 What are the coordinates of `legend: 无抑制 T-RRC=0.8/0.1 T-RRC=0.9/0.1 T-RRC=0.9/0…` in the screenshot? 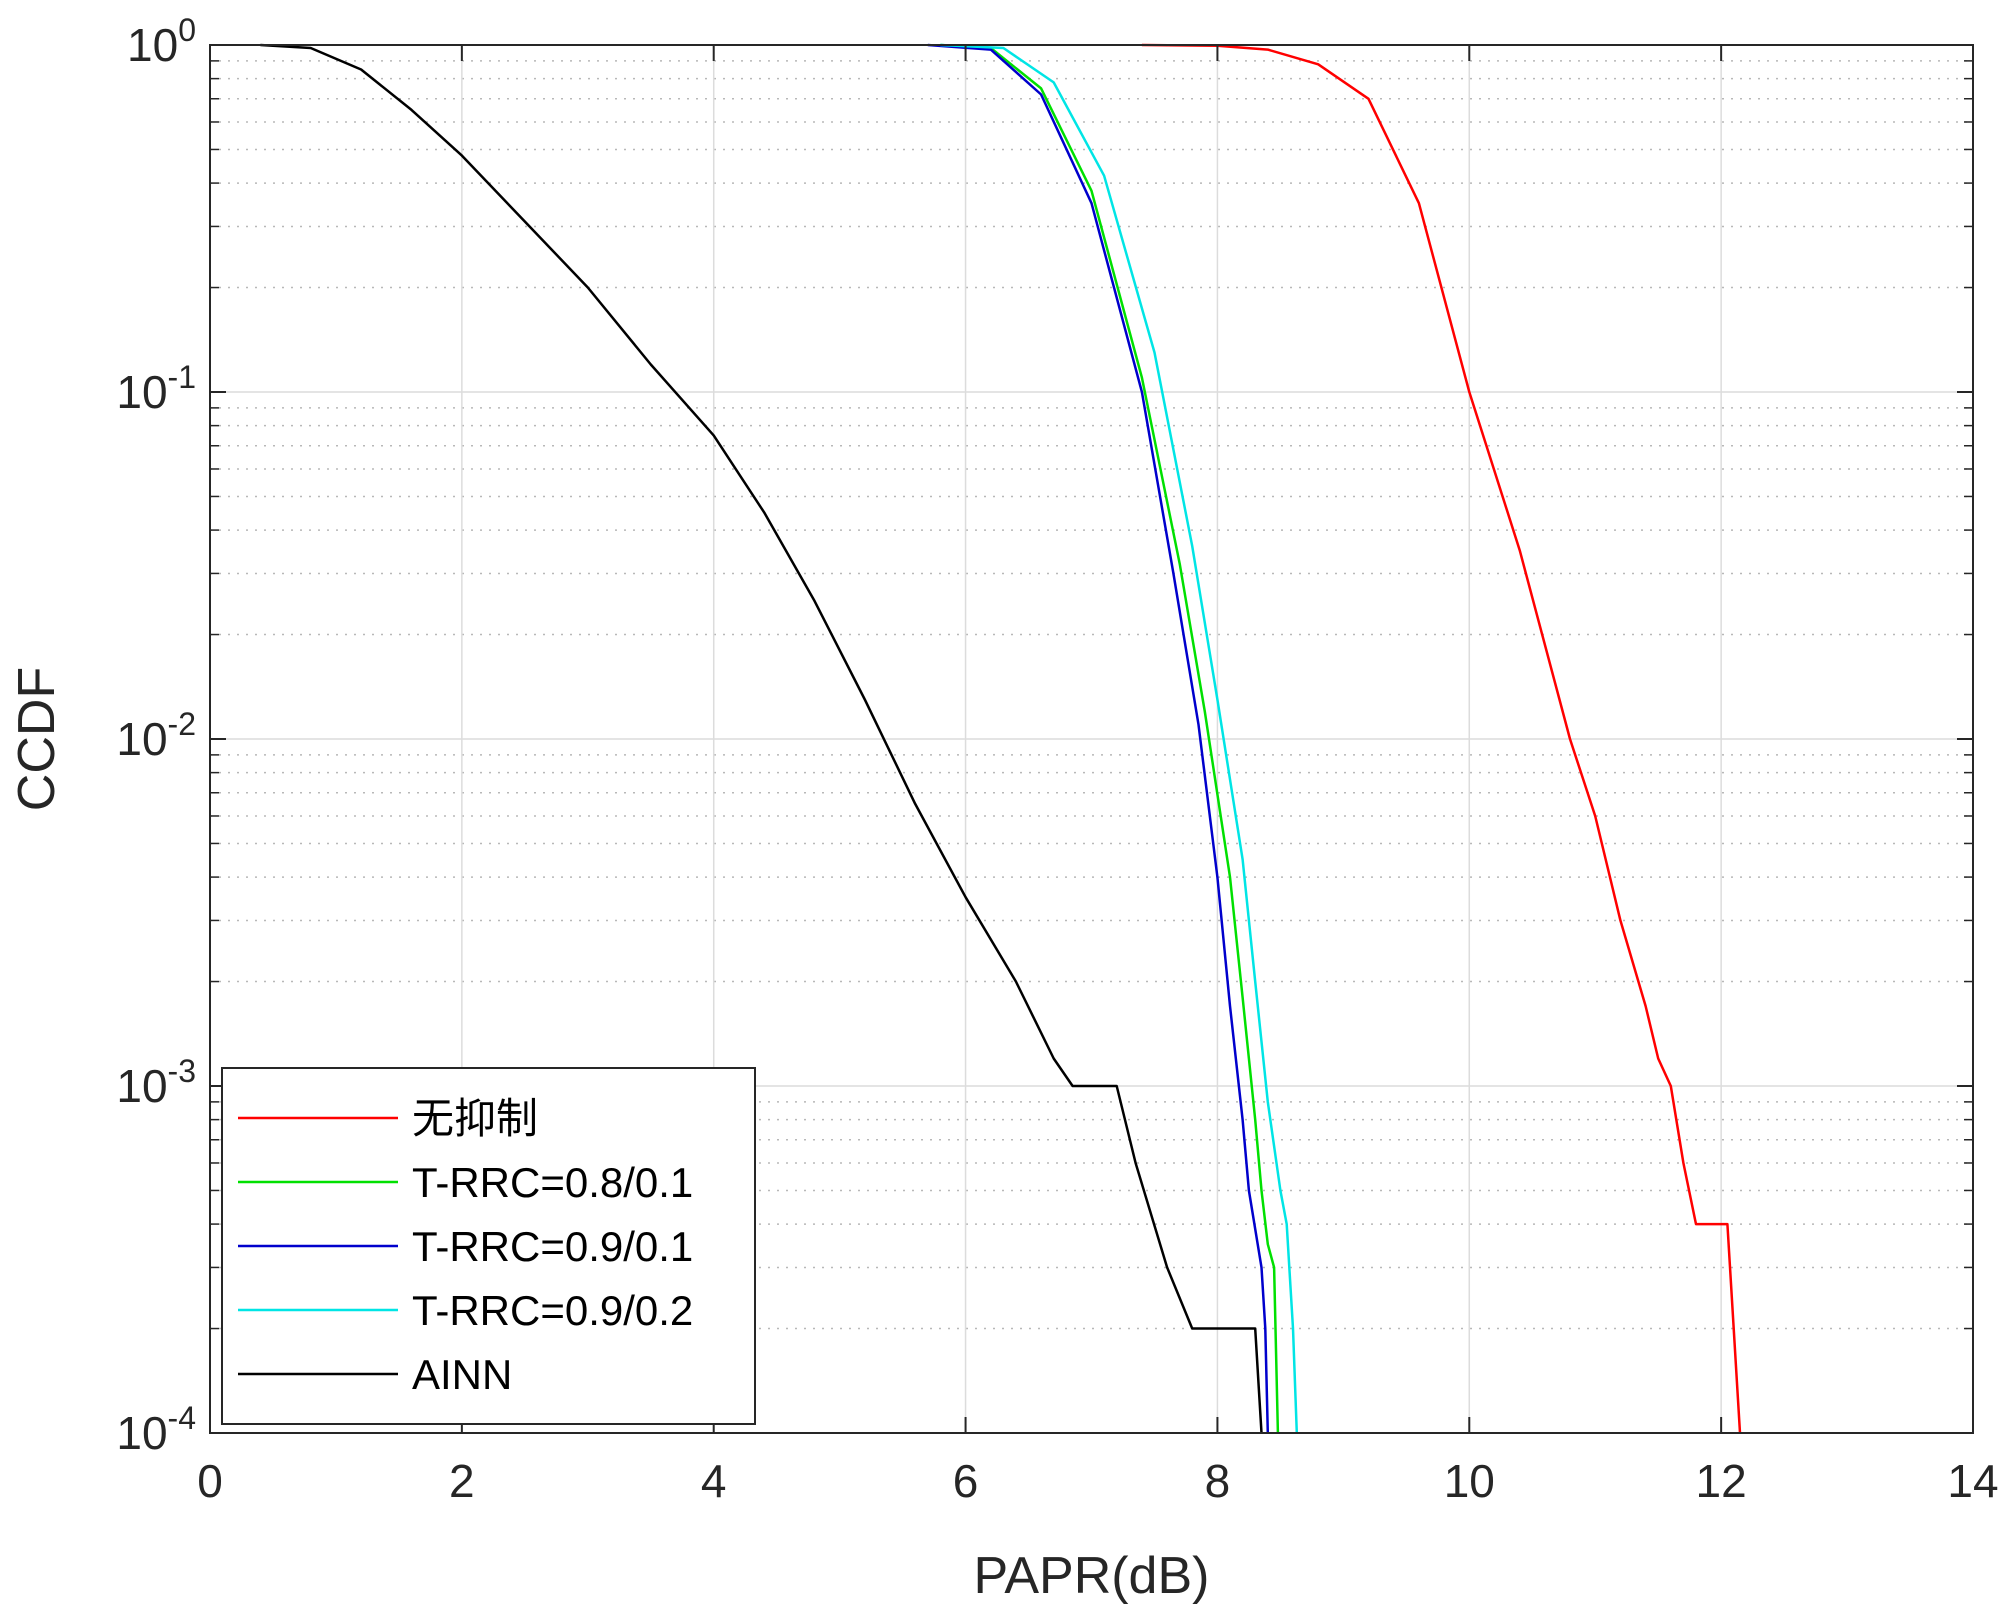 It's located at (488, 1246).